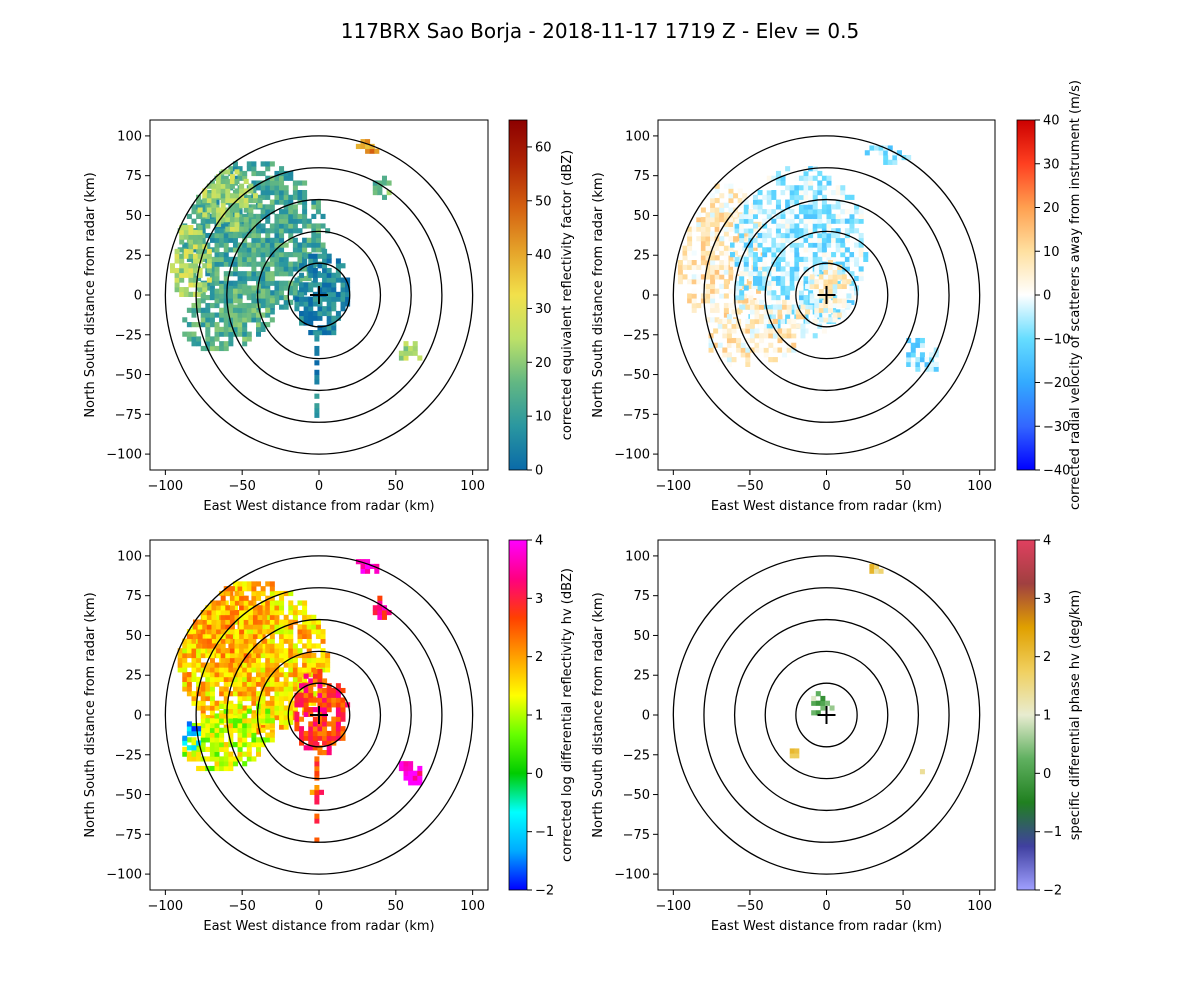  What do you see at coordinates (128, 835) in the screenshot?
I see `y-tick-label: −75` at bounding box center [128, 835].